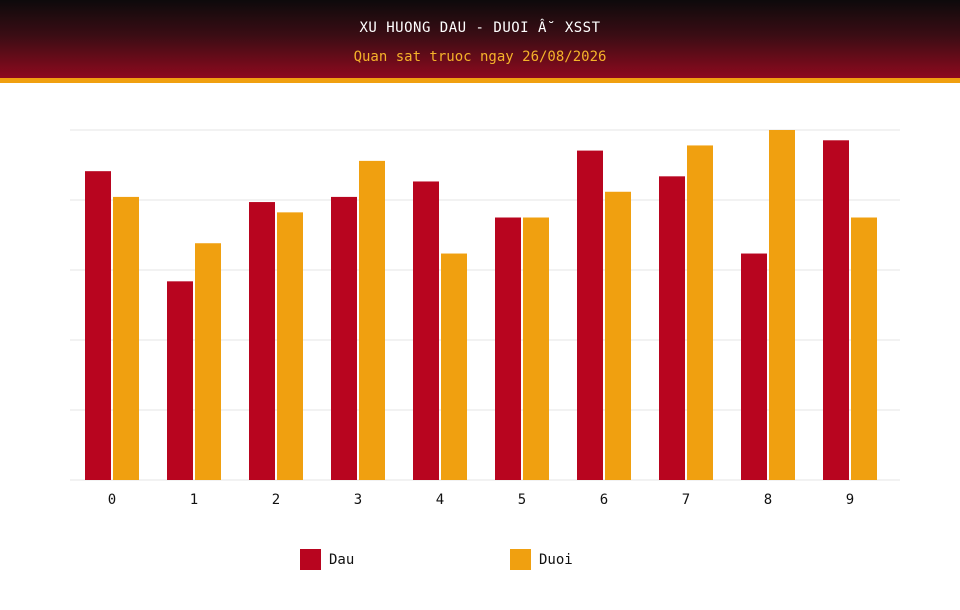  Describe the element at coordinates (112, 500) in the screenshot. I see `x-tick-label: 0` at that location.